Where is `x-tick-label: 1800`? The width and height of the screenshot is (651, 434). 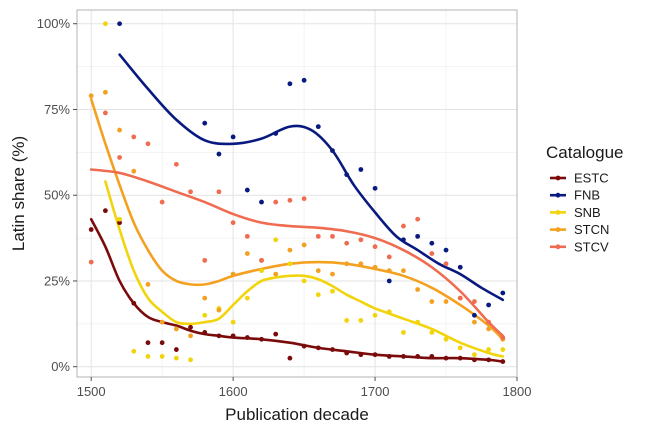 x-tick-label: 1800 is located at coordinates (517, 391).